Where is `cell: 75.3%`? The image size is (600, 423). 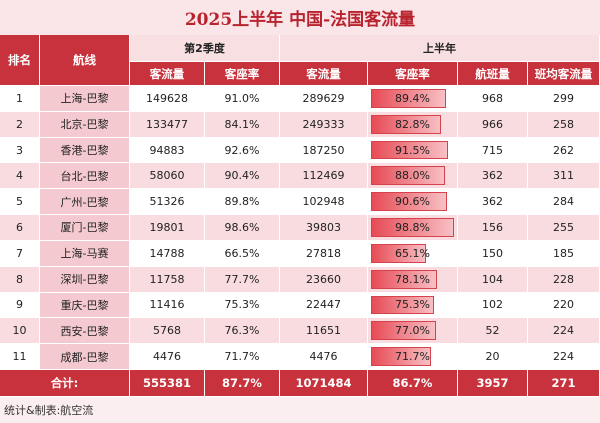
cell: 75.3% is located at coordinates (242, 305).